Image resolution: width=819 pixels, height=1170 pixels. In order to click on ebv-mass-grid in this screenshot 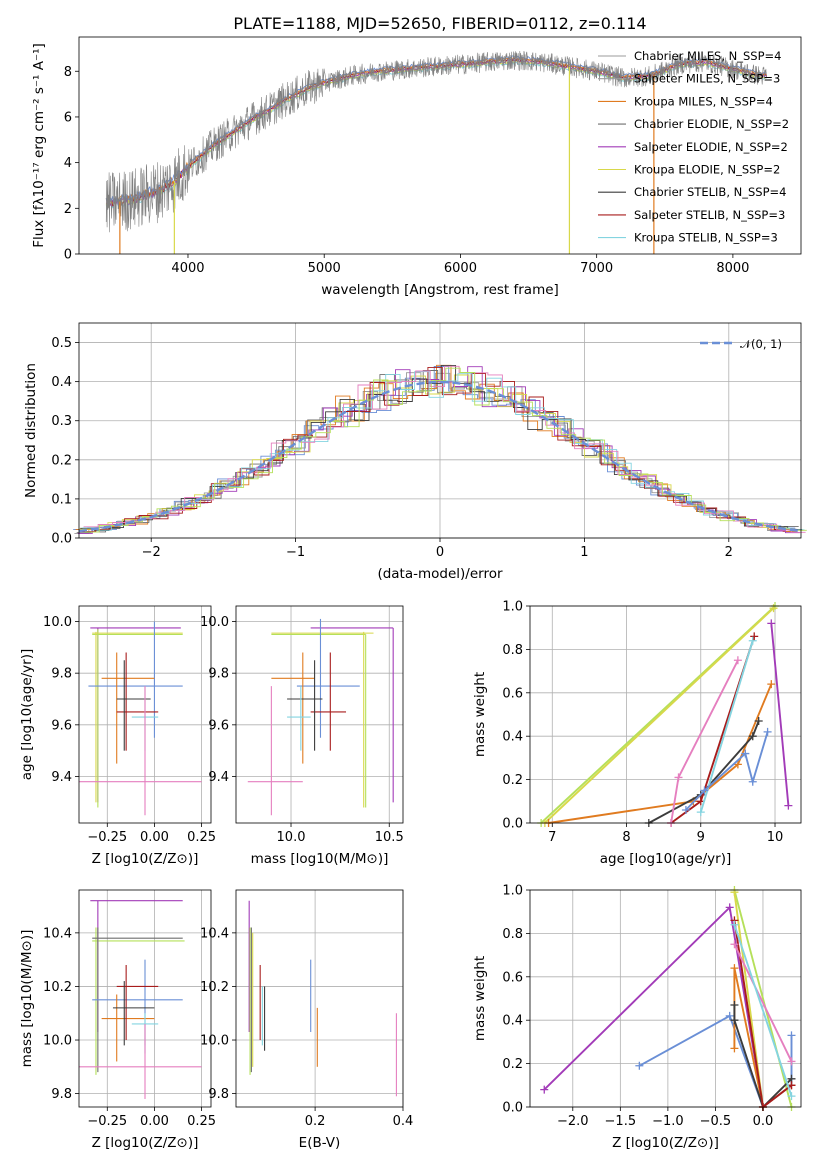, I will do `click(320, 998)`.